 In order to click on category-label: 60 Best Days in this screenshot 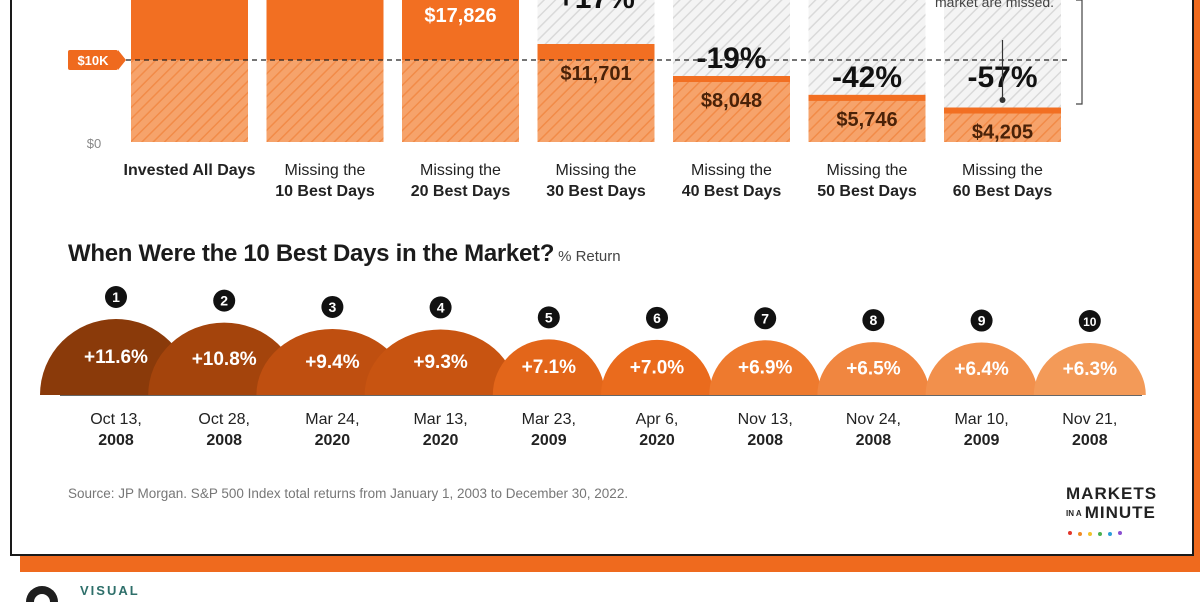, I will do `click(1003, 191)`.